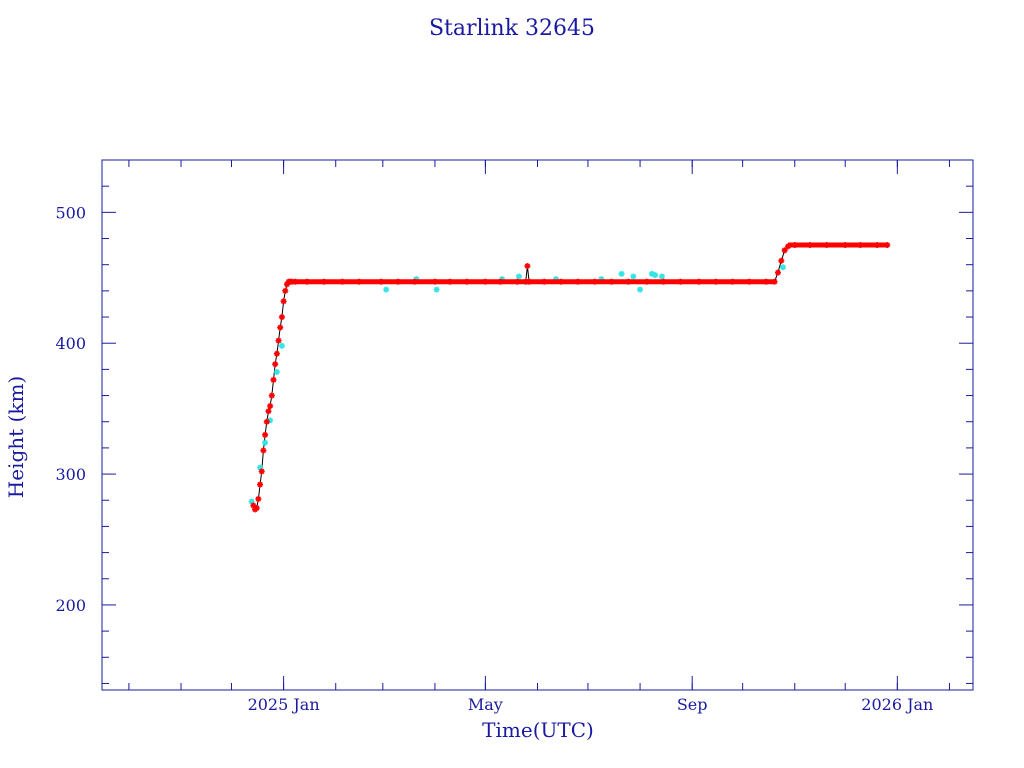  I want to click on x-tick-label: May, so click(485, 704).